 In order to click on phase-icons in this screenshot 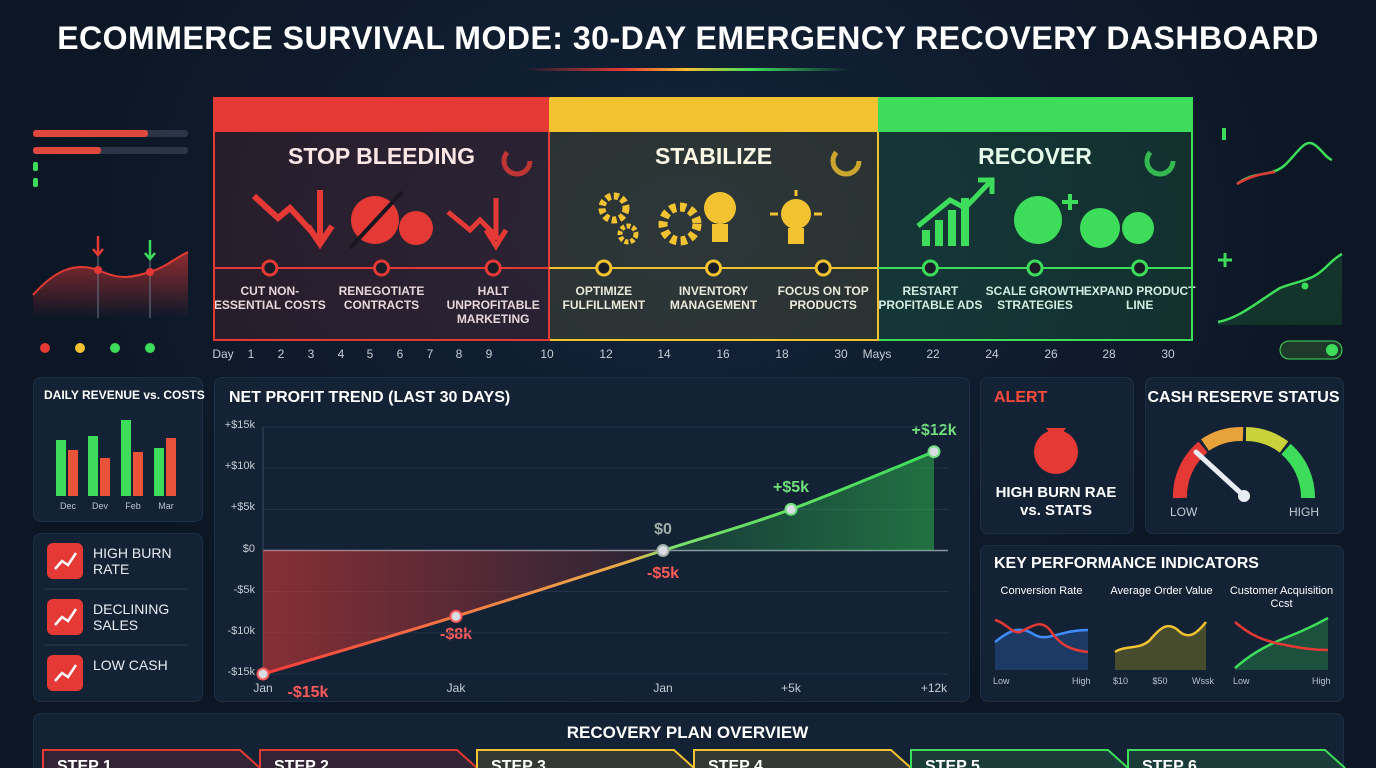, I will do `click(702, 214)`.